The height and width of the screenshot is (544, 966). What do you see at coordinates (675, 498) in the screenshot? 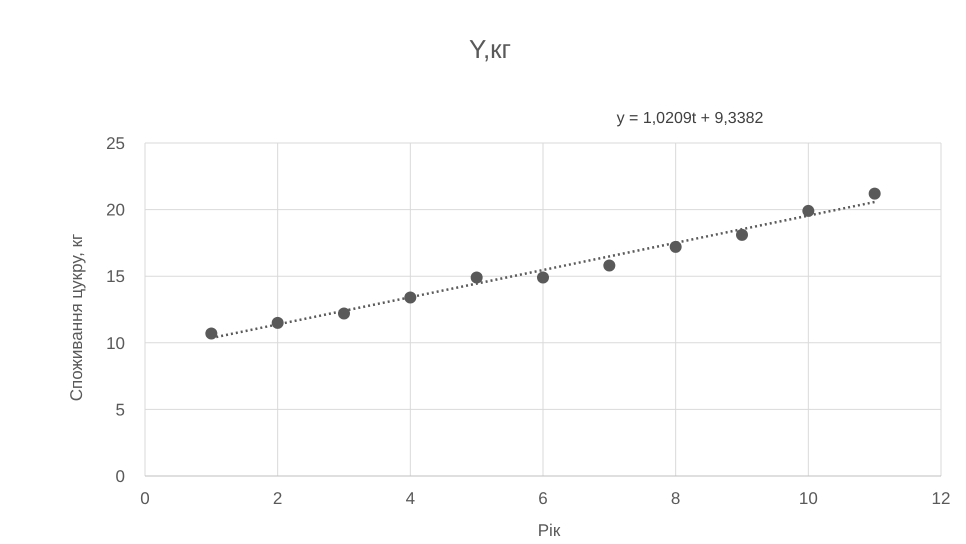
I see `x-tick-label: 8` at bounding box center [675, 498].